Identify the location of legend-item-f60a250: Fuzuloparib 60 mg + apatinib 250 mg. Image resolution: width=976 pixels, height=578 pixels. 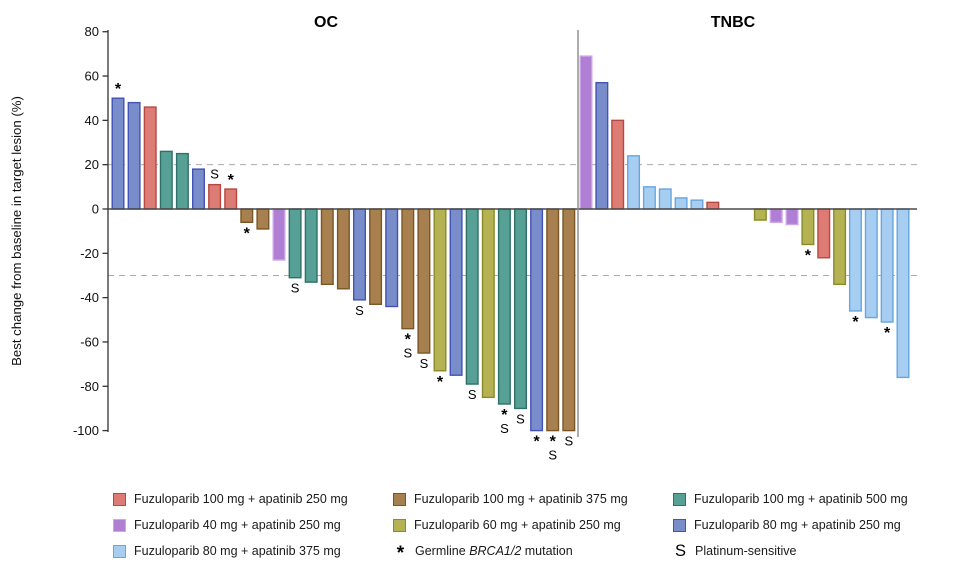
(507, 525).